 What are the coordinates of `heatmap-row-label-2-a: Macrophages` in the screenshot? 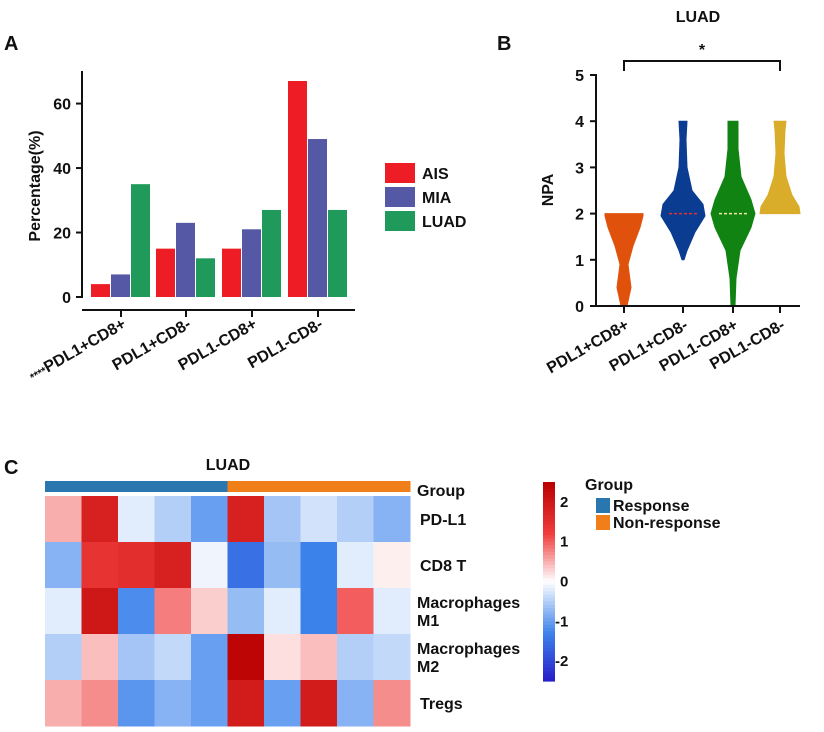 It's located at (468, 603).